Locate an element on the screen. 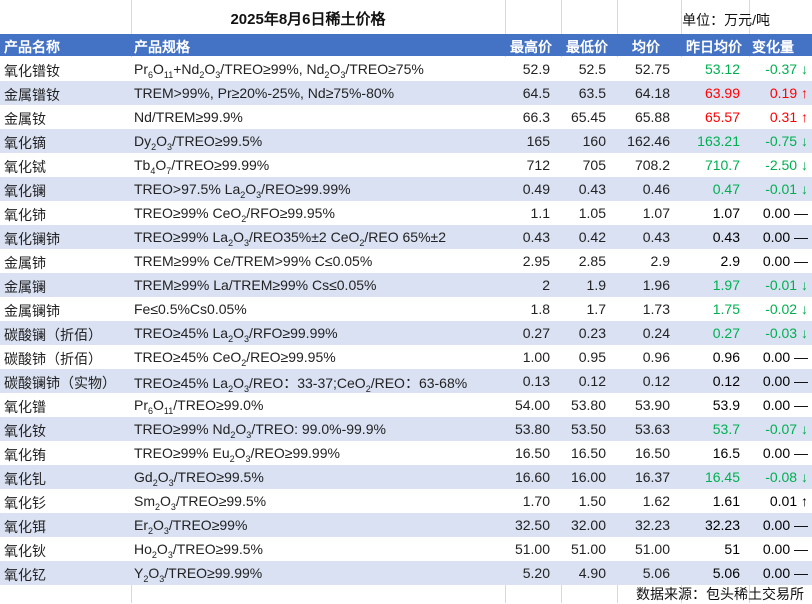 The width and height of the screenshot is (812, 604). avg-price: 51.00 is located at coordinates (652, 549).